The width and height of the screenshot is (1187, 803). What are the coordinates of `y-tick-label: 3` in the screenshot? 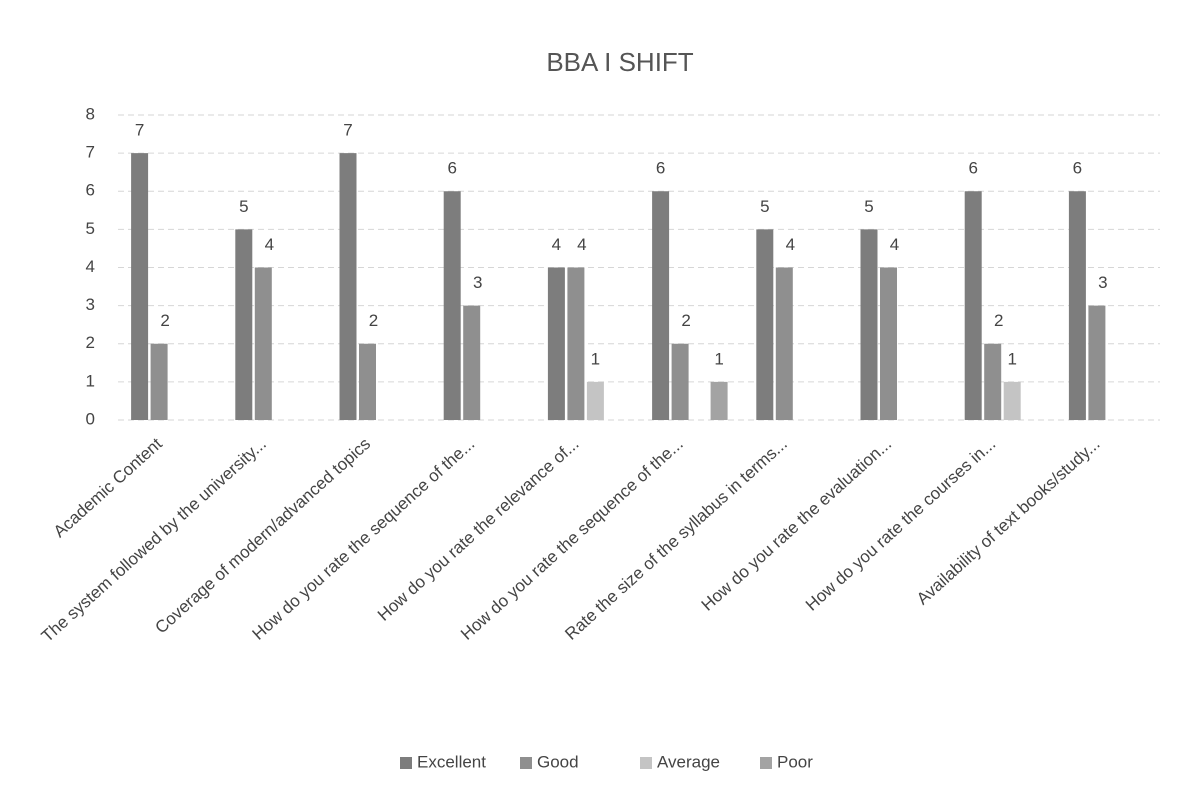 It's located at (90, 304).